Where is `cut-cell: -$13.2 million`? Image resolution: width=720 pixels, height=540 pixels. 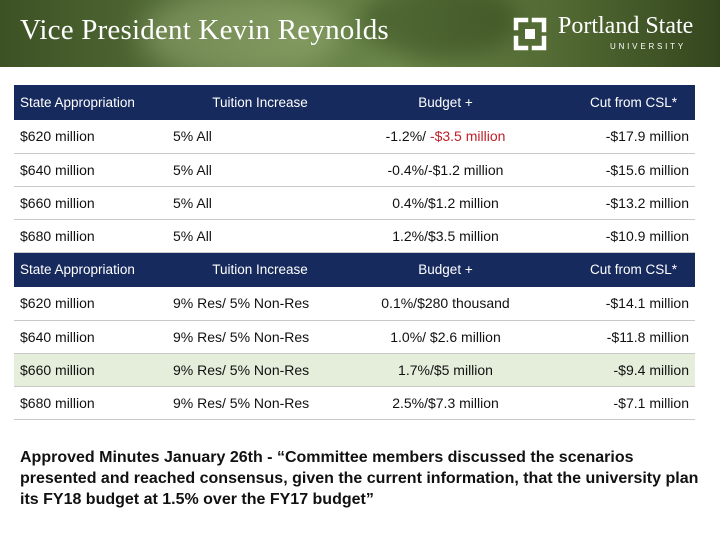 cut-cell: -$13.2 million is located at coordinates (616, 203).